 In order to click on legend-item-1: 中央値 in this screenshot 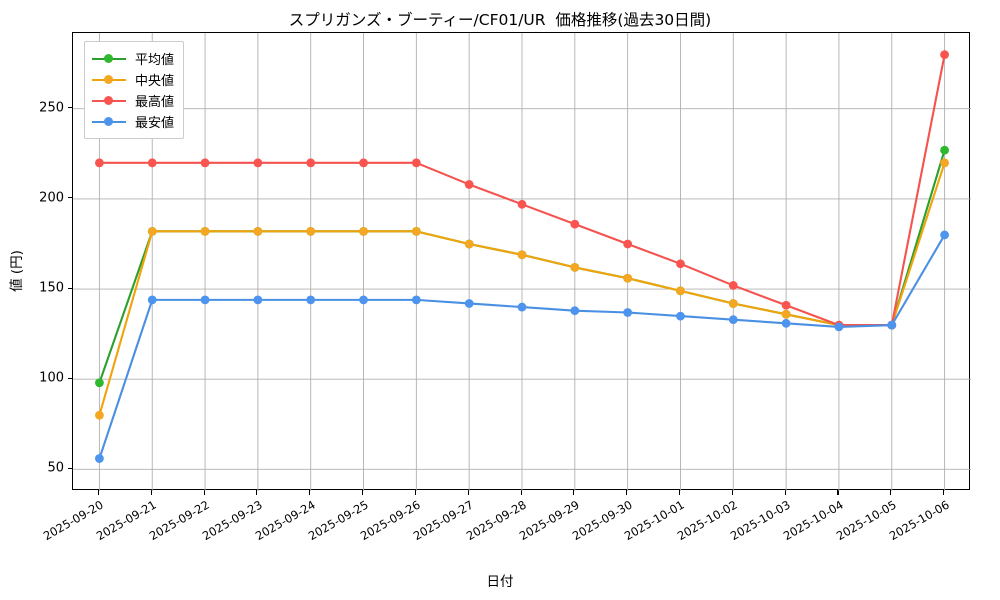, I will do `click(133, 79)`.